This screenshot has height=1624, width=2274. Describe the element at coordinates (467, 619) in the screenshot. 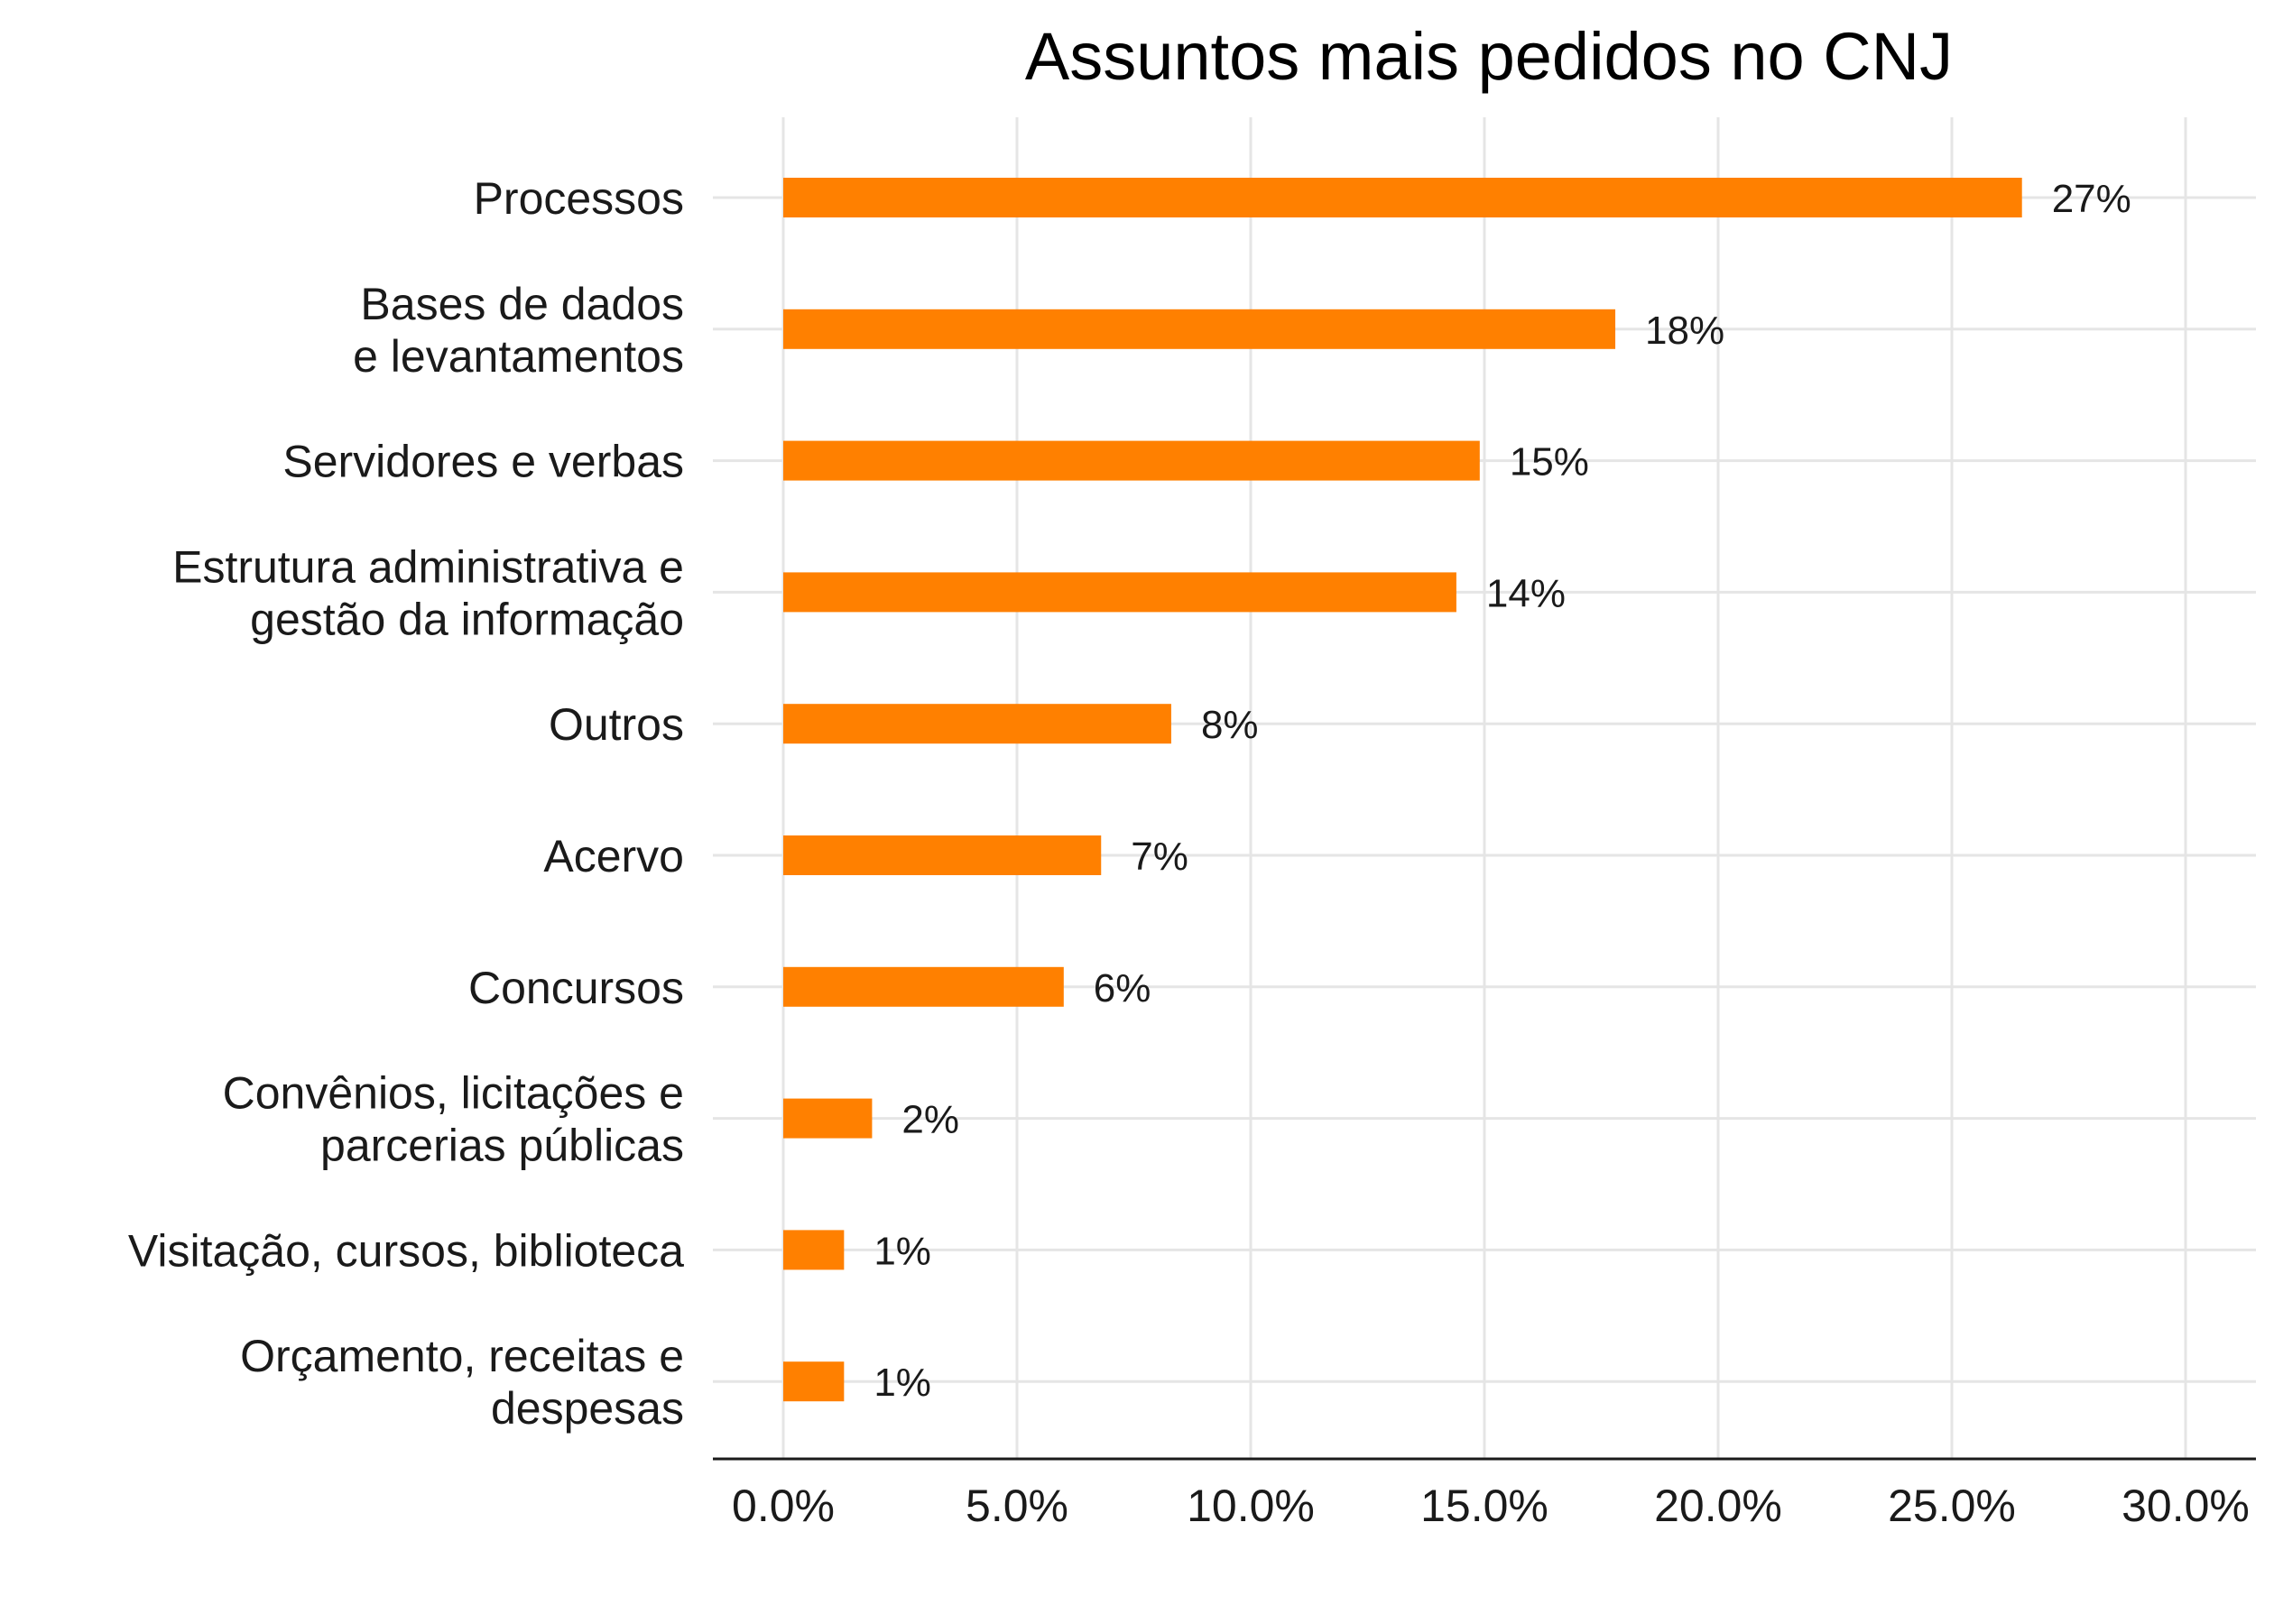

I see `category-label: gestão da informação` at that location.